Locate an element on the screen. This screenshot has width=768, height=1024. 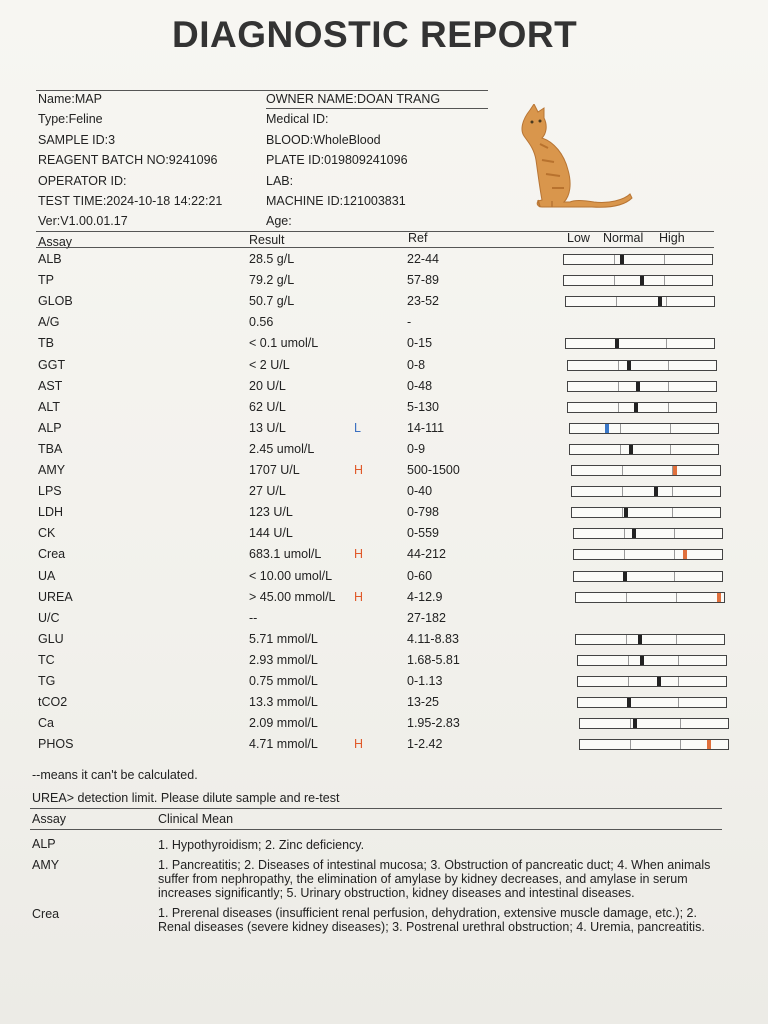
row-ref: 0-60 is located at coordinates (420, 576).